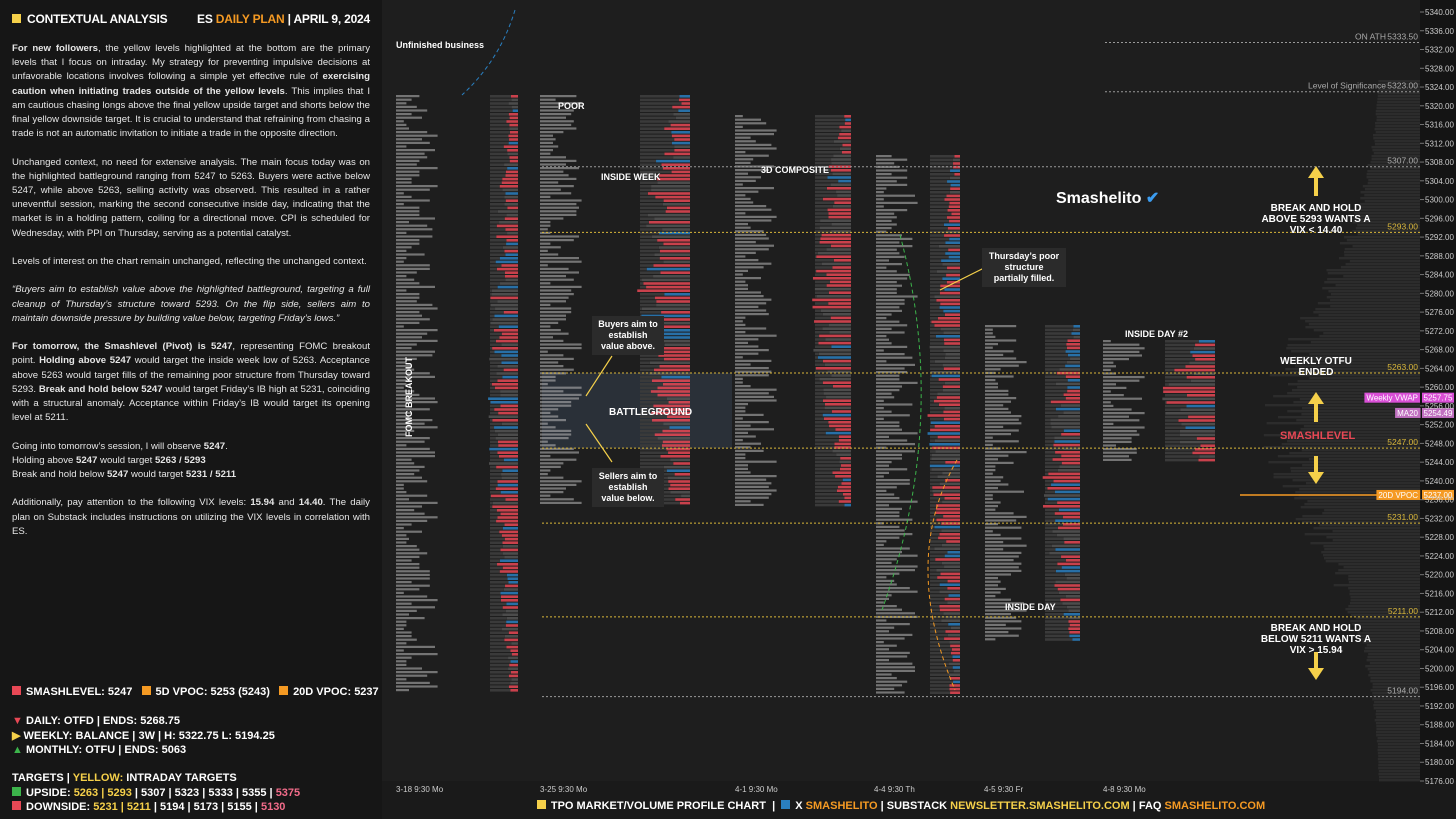 The image size is (1456, 819). I want to click on footer-link: NEWSLETTER.SMASHELITO.COM, so click(1040, 806).